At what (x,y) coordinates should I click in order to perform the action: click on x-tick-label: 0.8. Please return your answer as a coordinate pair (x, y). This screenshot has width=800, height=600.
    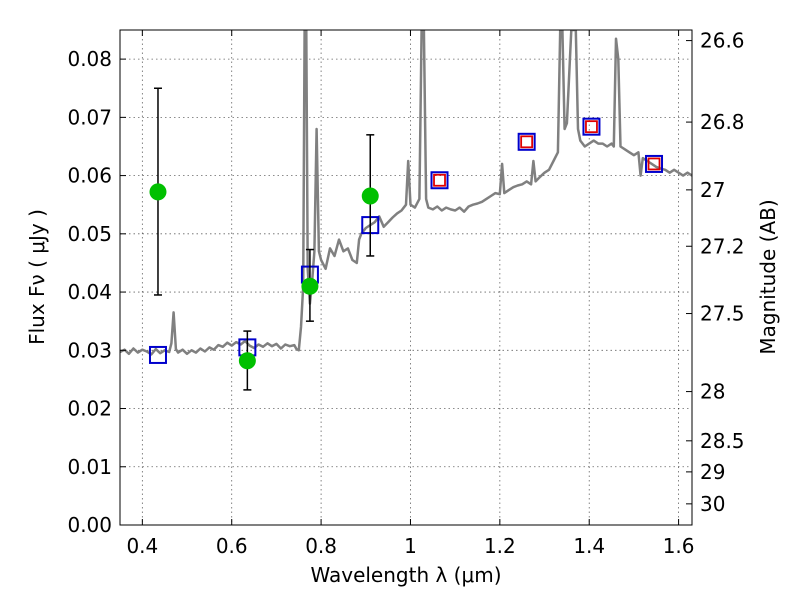
    Looking at the image, I should click on (321, 546).